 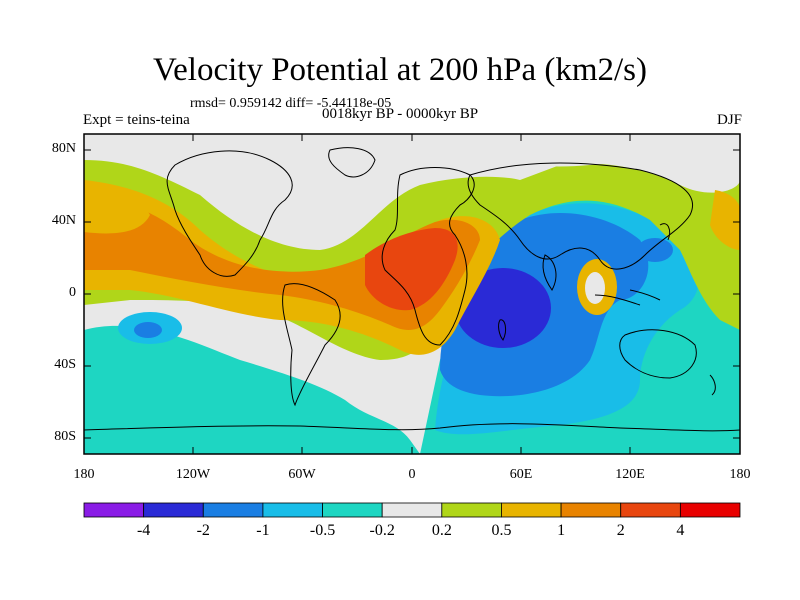 I want to click on coast-europe-africa, so click(x=428, y=256).